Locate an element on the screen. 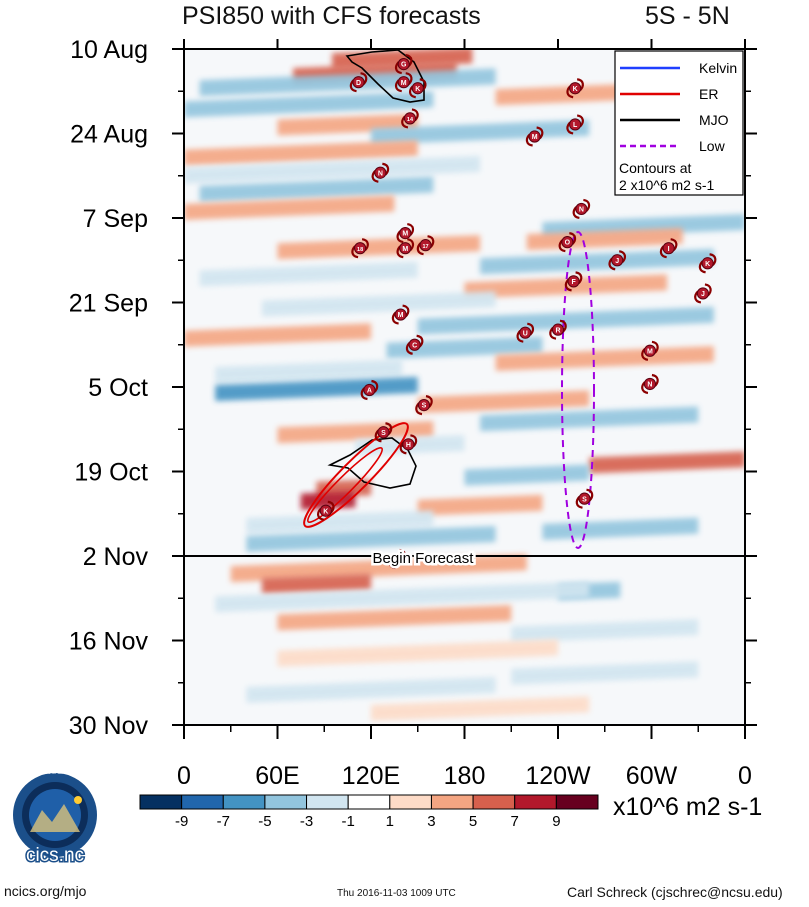 The height and width of the screenshot is (907, 809). mjo-contour-late is located at coordinates (372, 463).